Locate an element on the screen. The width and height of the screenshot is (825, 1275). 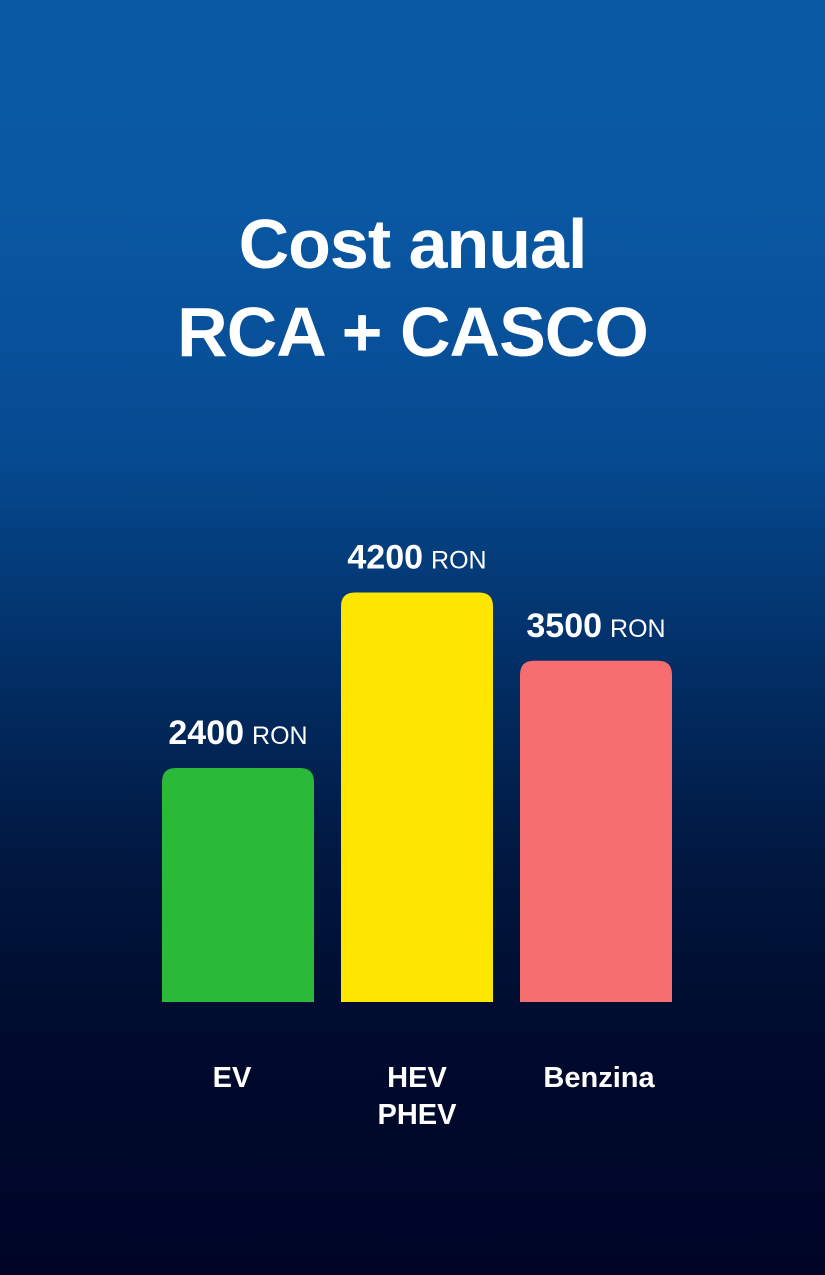
value-number: 4200 is located at coordinates (385, 558).